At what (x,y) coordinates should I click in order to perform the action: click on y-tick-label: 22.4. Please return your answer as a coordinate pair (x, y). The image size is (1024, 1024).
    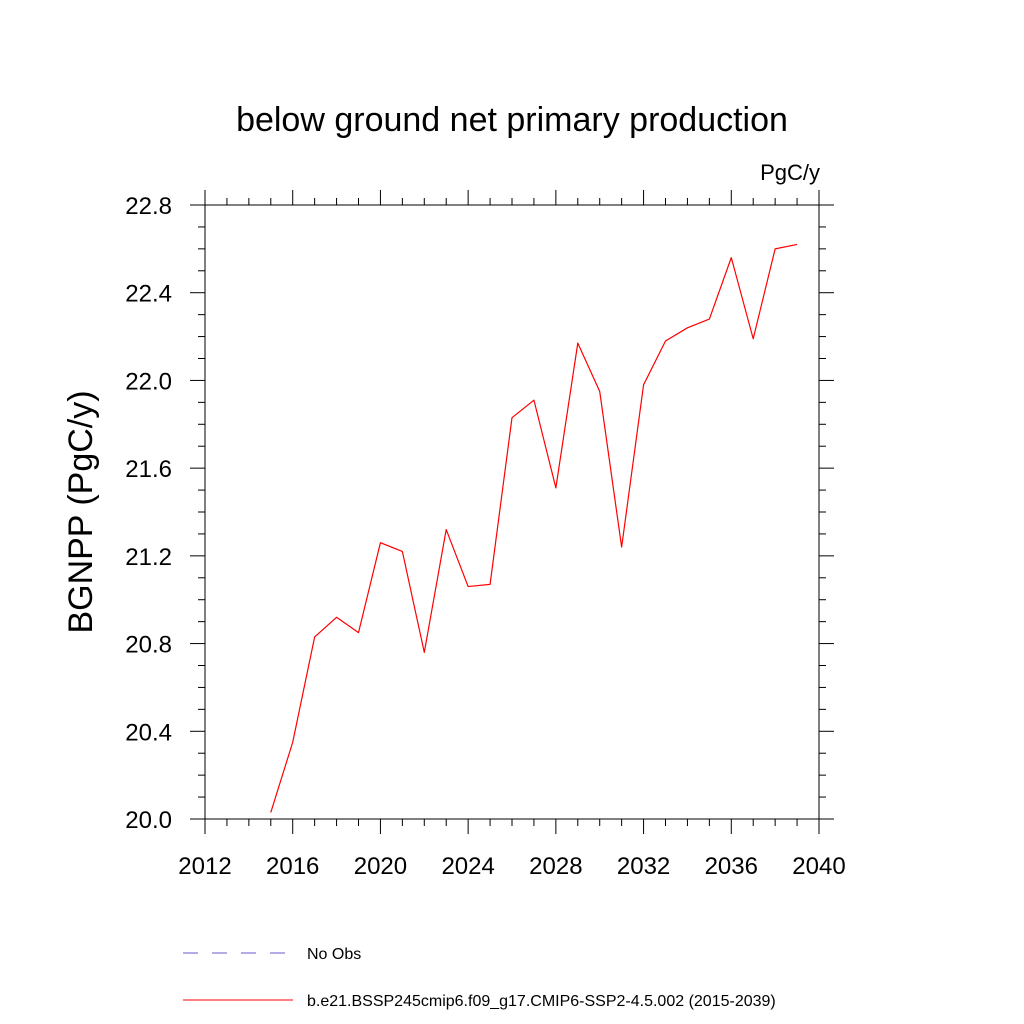
    Looking at the image, I should click on (148, 294).